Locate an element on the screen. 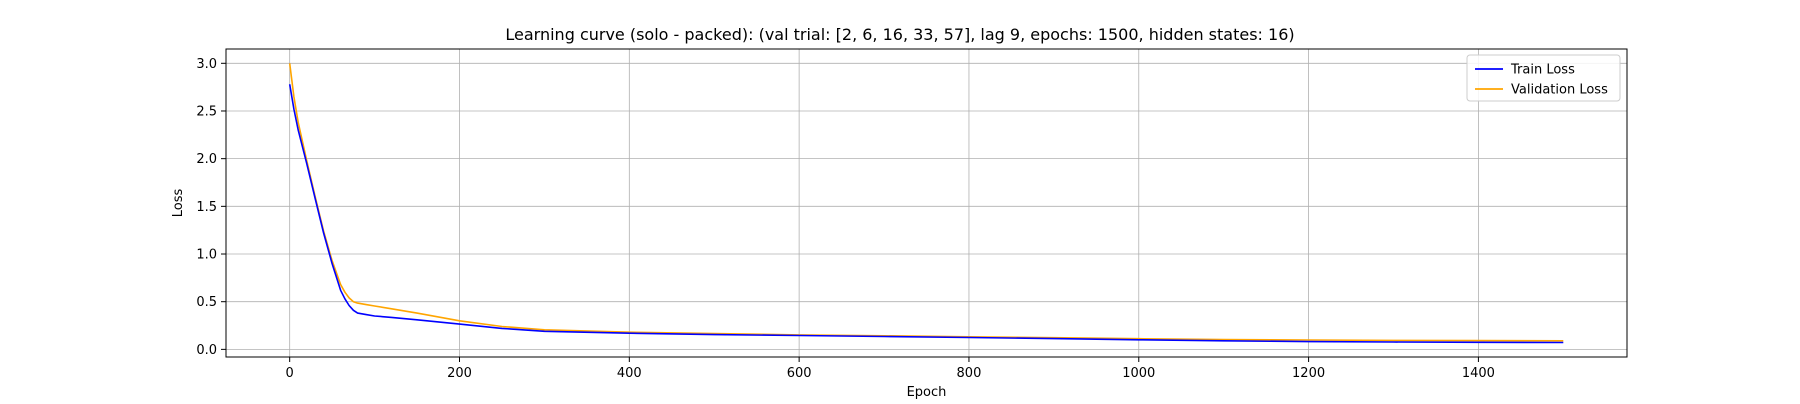 The image size is (1800, 404). y-tick-label: 1.0 is located at coordinates (206, 255).